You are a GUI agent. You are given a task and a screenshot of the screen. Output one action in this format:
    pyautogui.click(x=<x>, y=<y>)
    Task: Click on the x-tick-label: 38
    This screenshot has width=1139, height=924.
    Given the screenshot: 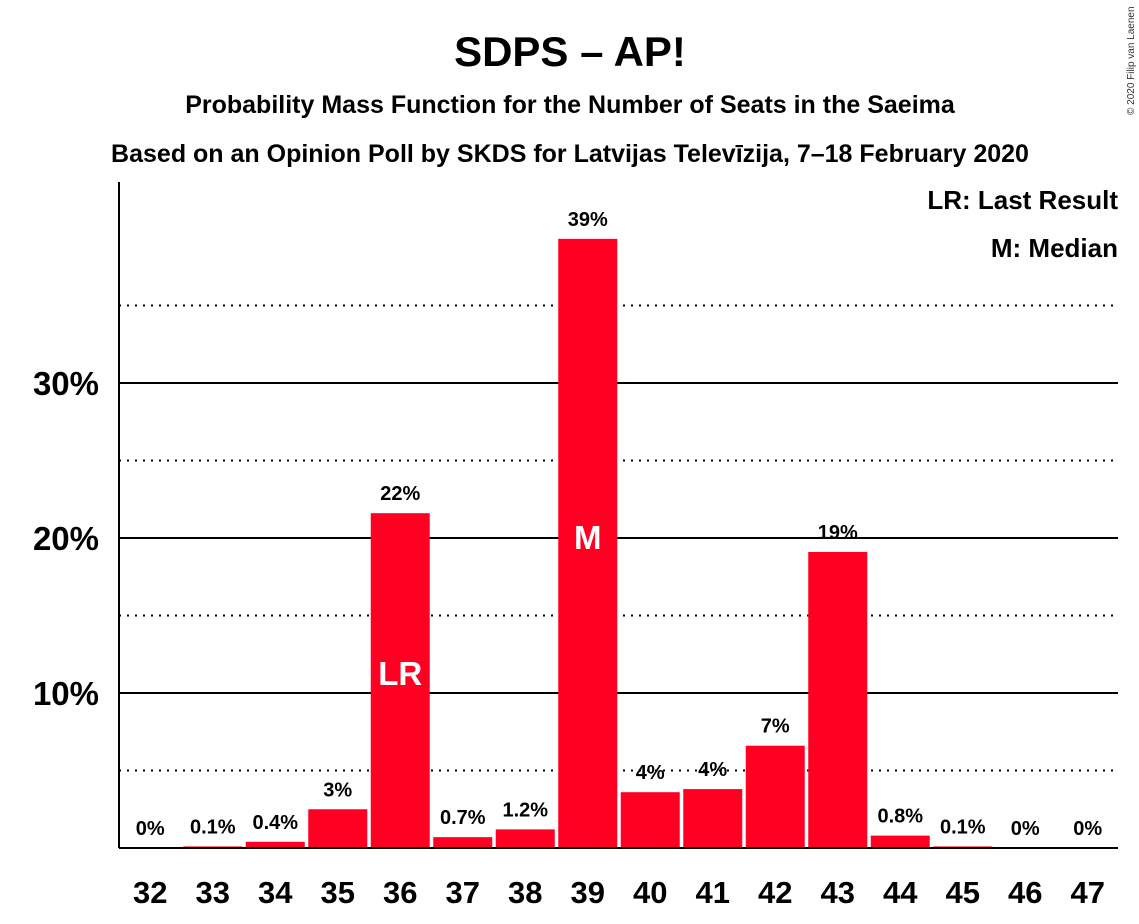 What is the action you would take?
    pyautogui.click(x=525, y=892)
    